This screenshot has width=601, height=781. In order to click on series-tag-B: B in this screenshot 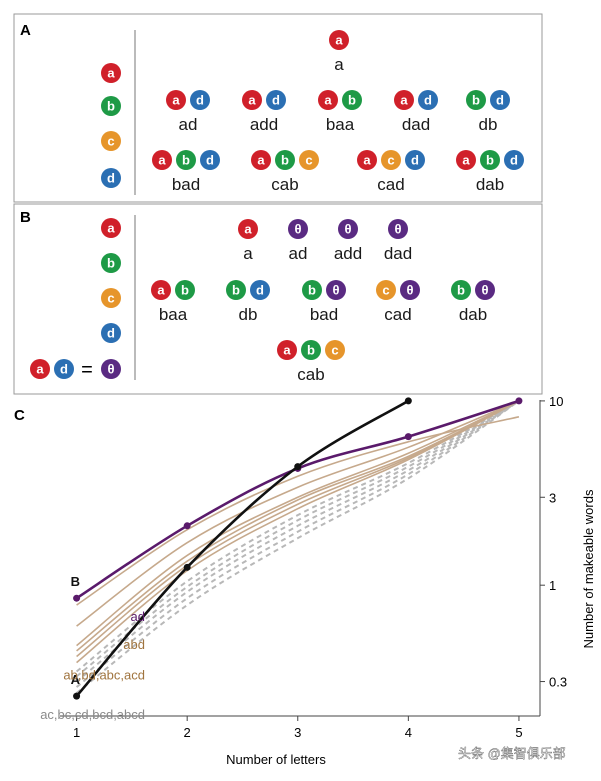, I will do `click(75, 581)`.